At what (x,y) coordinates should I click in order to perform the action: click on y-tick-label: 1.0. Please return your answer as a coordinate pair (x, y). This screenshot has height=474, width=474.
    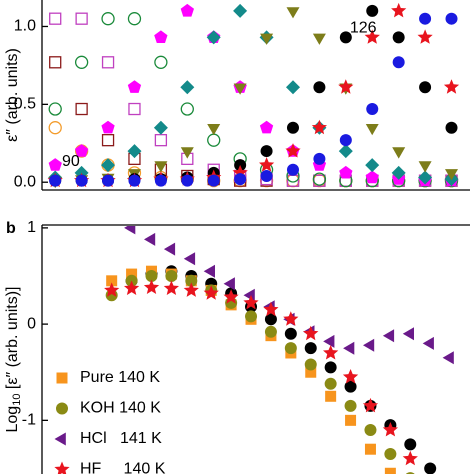
    Looking at the image, I should click on (25, 26).